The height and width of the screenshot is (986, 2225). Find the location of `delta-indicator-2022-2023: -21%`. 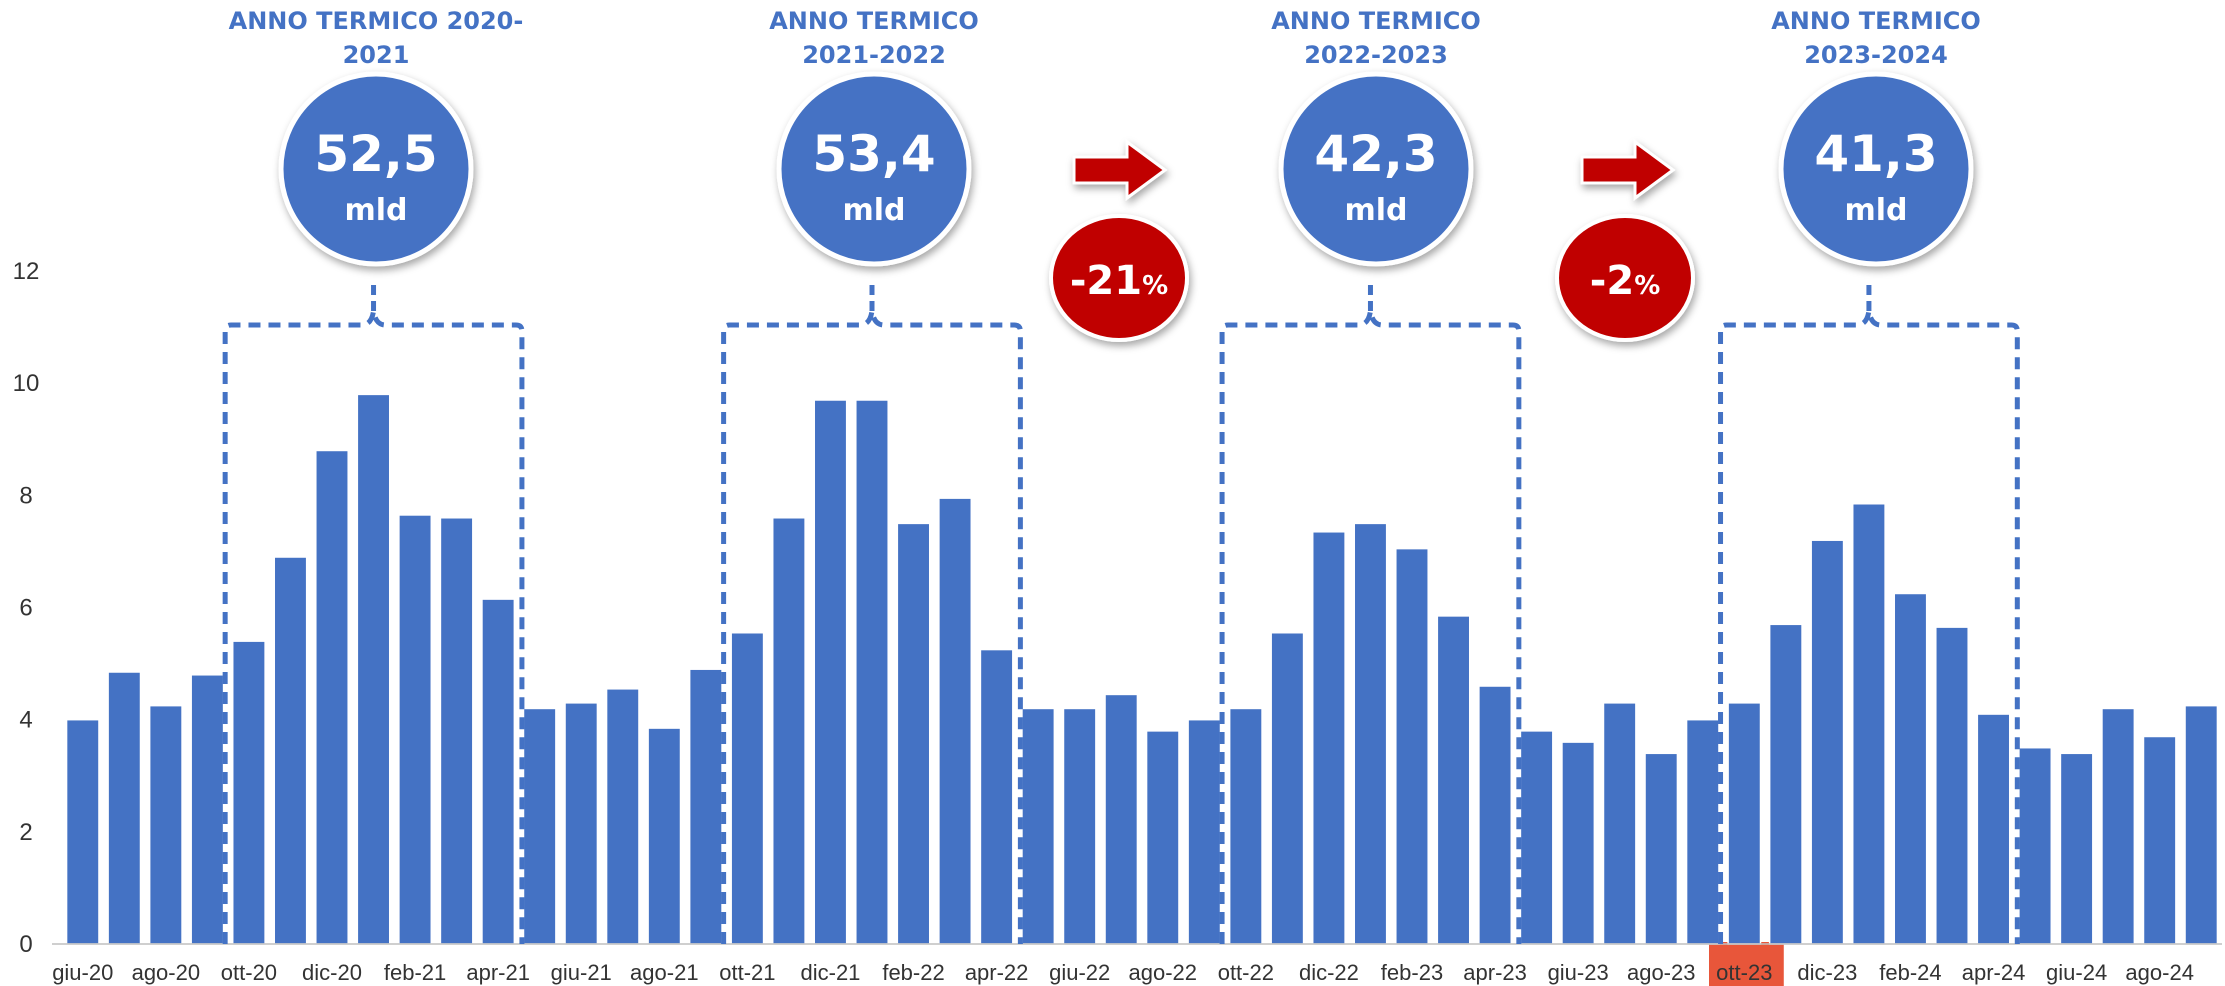

delta-indicator-2022-2023: -21% is located at coordinates (1119, 240).